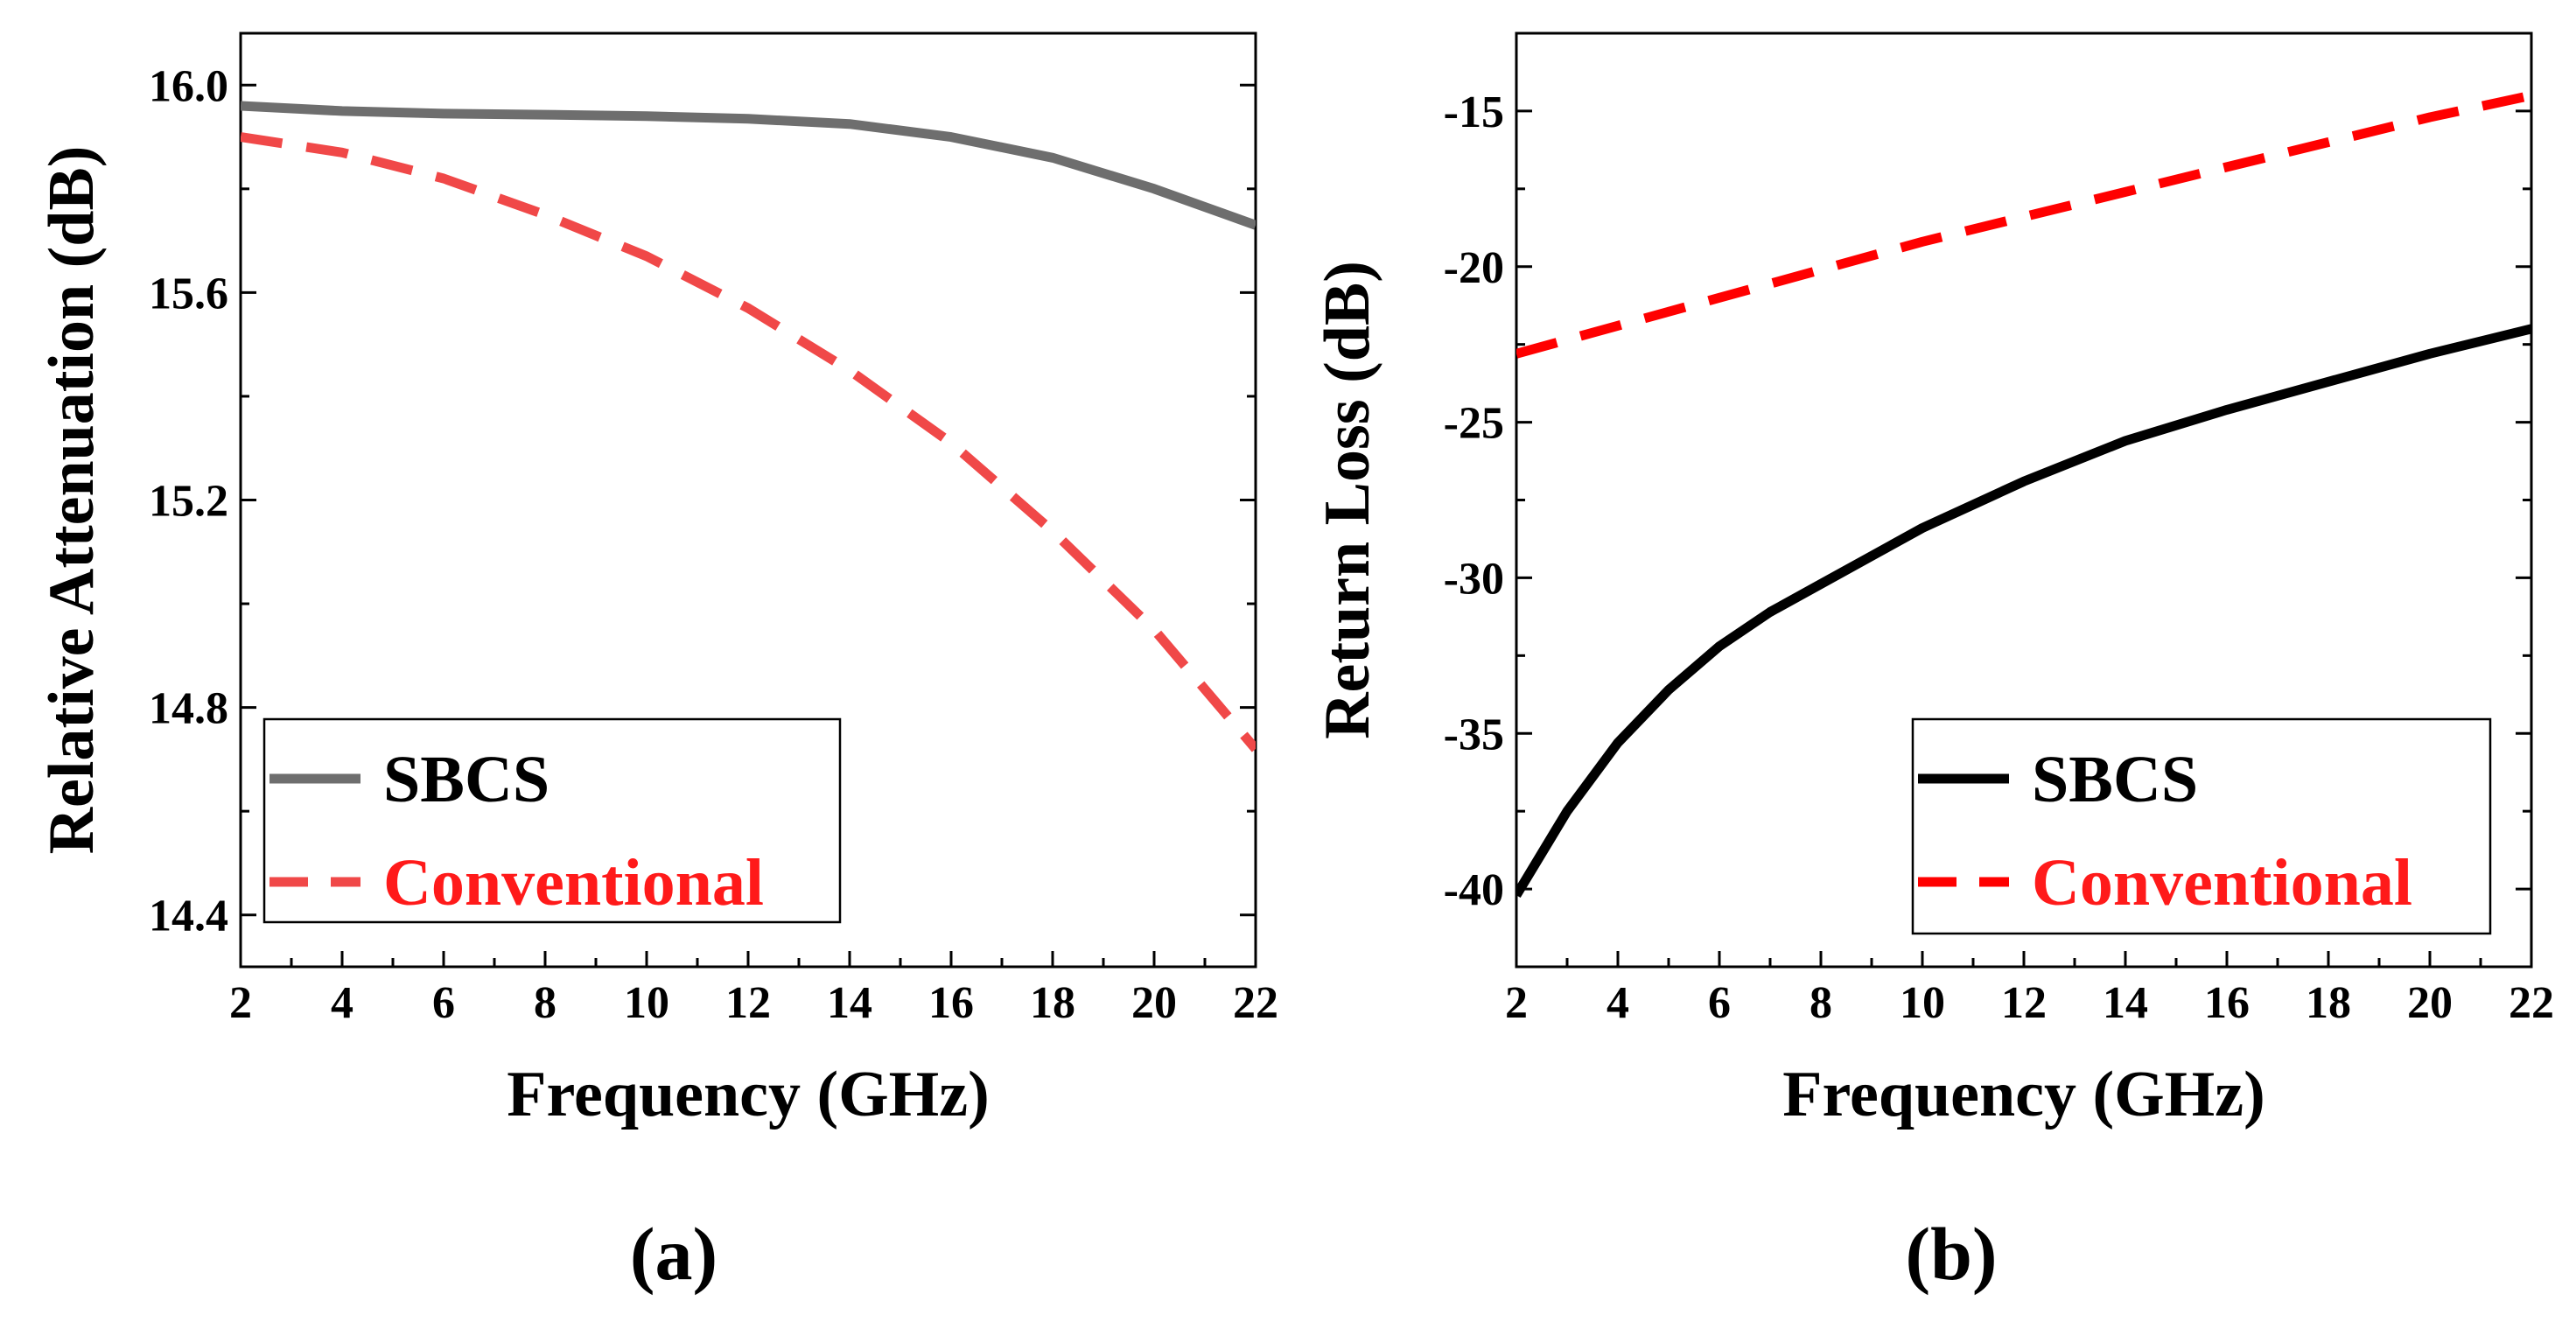 Image resolution: width=2576 pixels, height=1322 pixels. I want to click on x-tick-label-a: 16, so click(951, 1003).